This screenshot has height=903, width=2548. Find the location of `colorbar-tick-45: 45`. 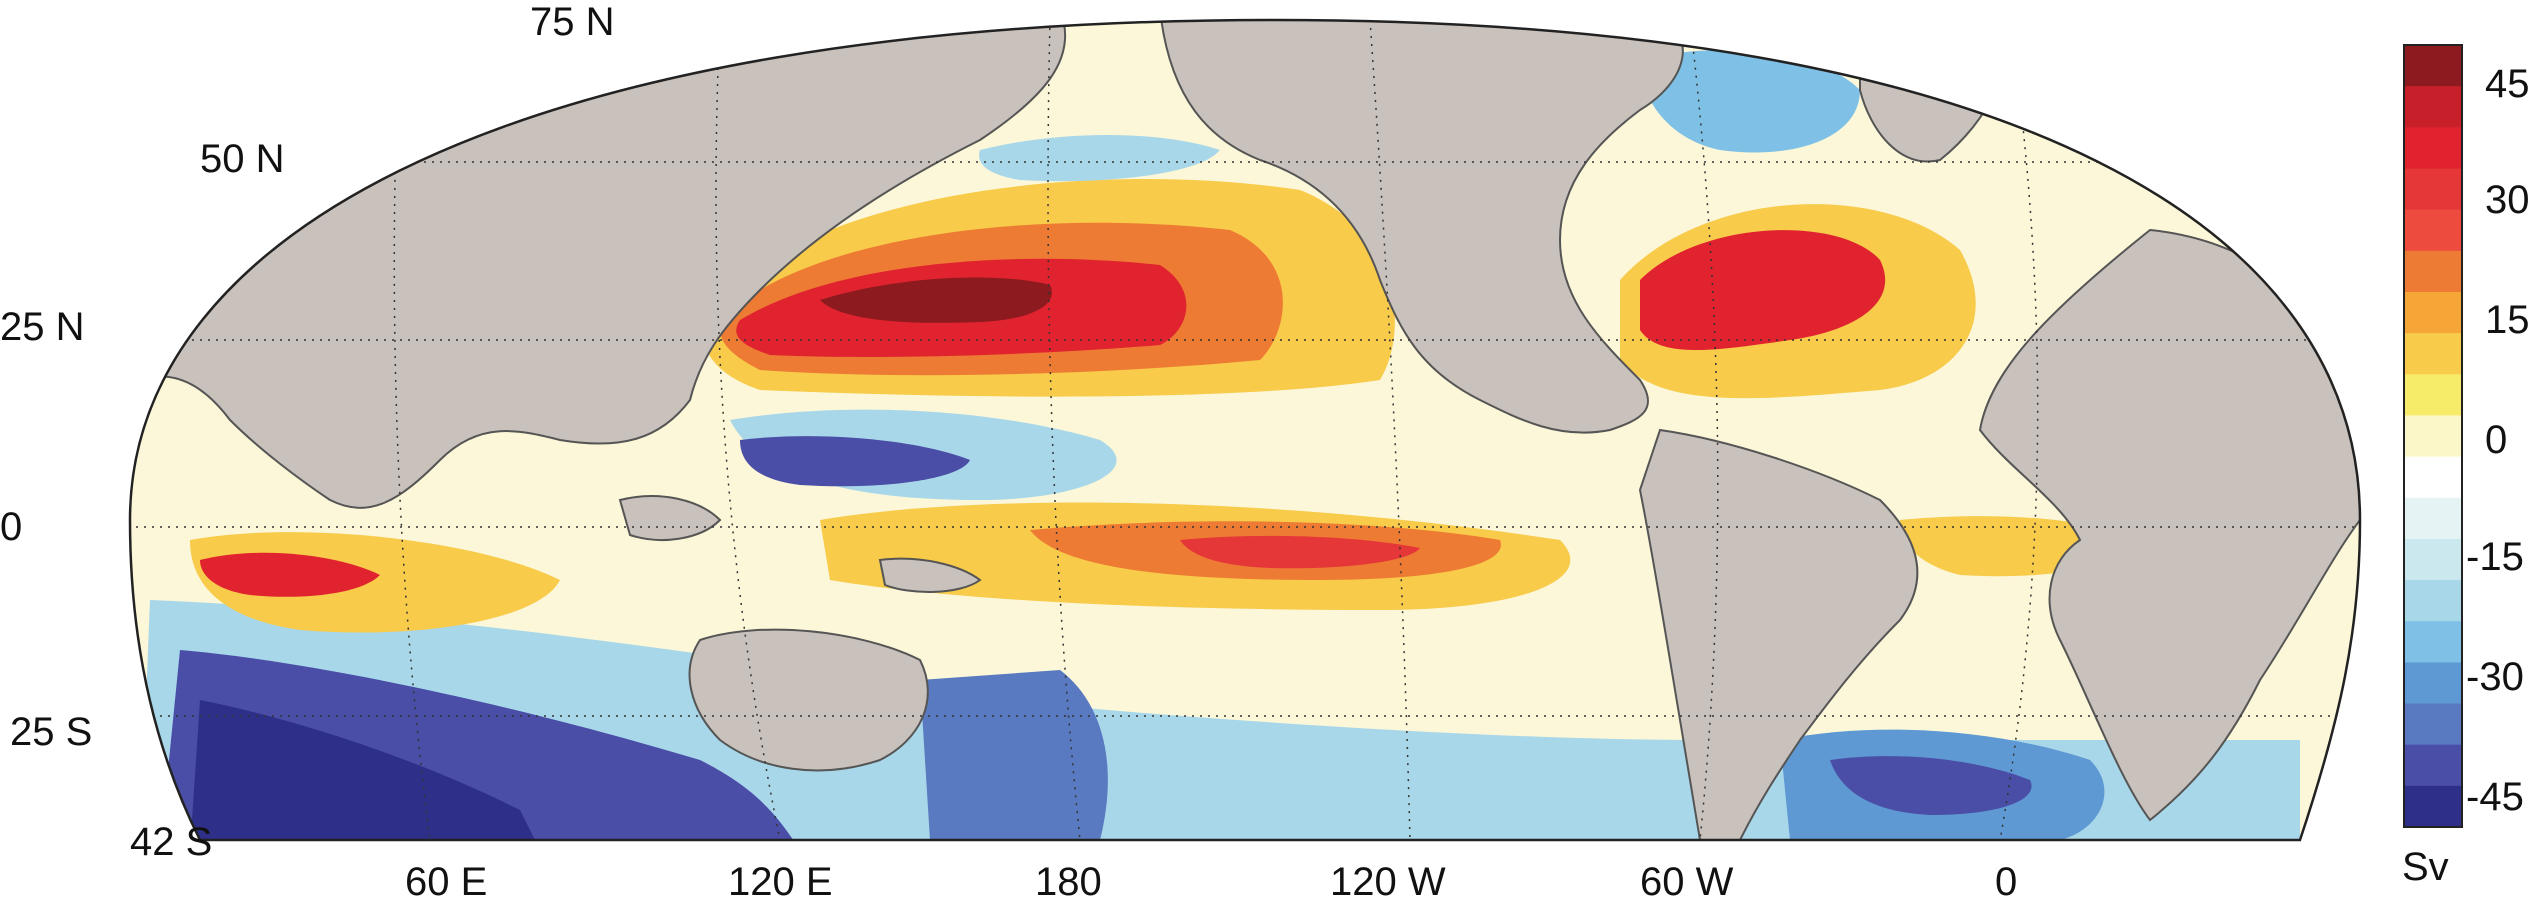

colorbar-tick-45: 45 is located at coordinates (2507, 84).